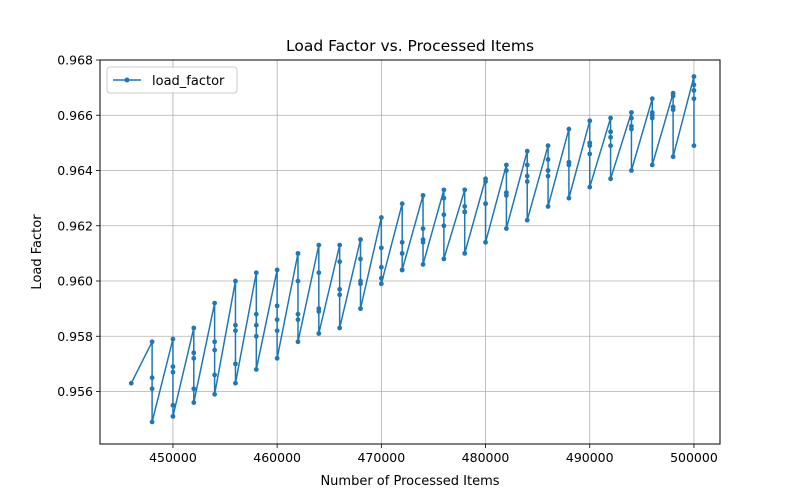  What do you see at coordinates (75, 60) in the screenshot?
I see `y-tick-label: 0.968` at bounding box center [75, 60].